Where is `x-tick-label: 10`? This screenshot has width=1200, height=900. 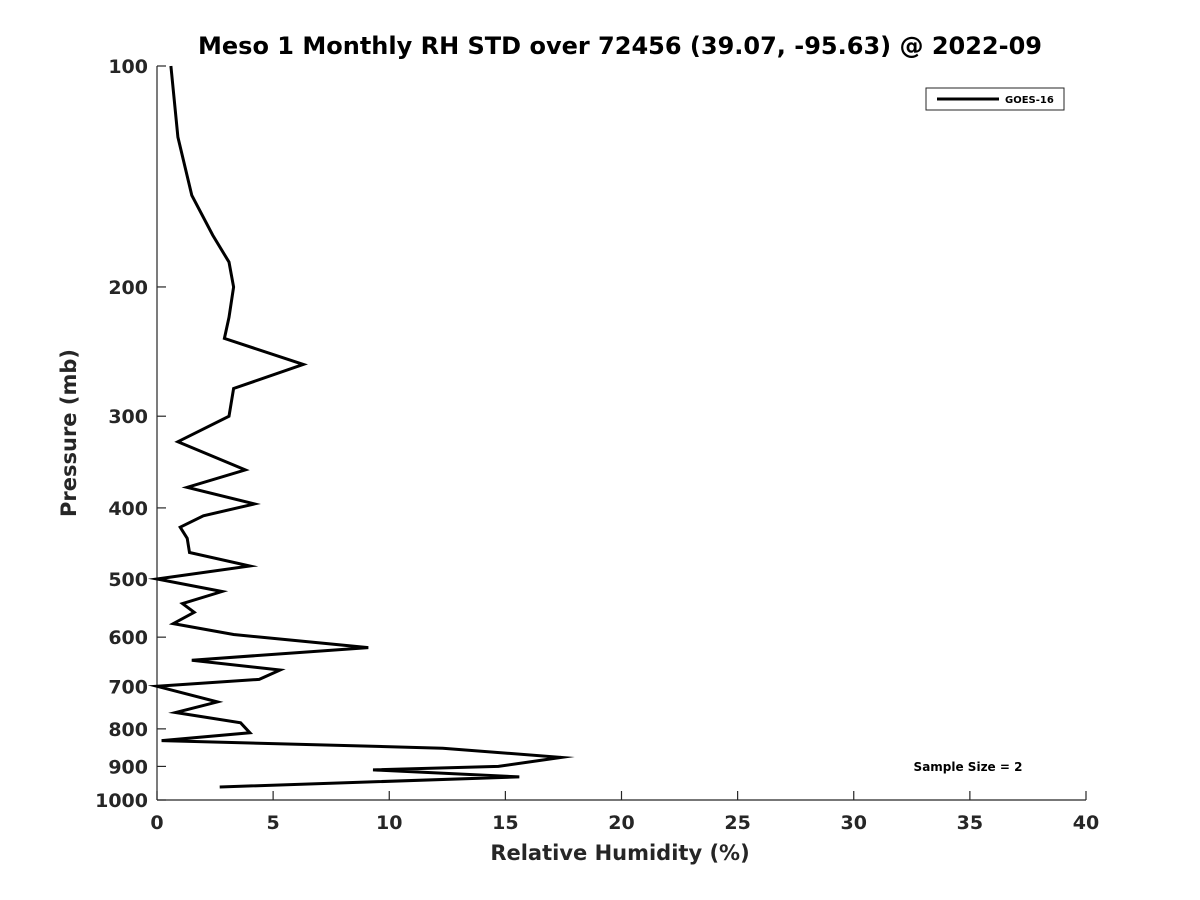
x-tick-label: 10 is located at coordinates (389, 823).